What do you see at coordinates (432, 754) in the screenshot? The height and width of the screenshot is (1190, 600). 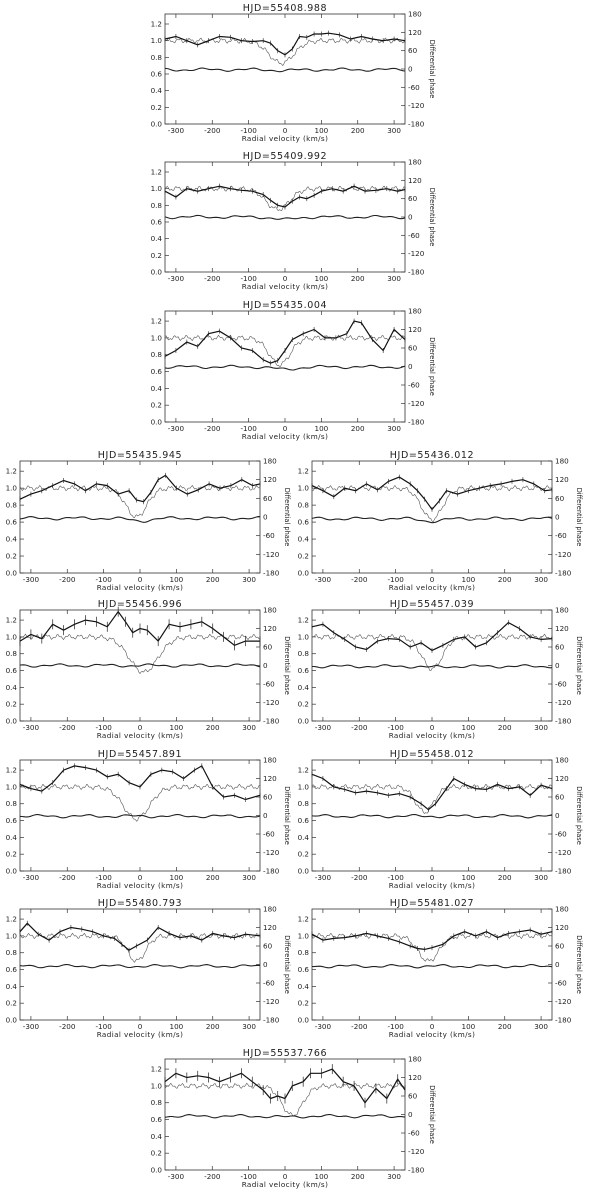 I see `chart-title: HJD=55458.012` at bounding box center [432, 754].